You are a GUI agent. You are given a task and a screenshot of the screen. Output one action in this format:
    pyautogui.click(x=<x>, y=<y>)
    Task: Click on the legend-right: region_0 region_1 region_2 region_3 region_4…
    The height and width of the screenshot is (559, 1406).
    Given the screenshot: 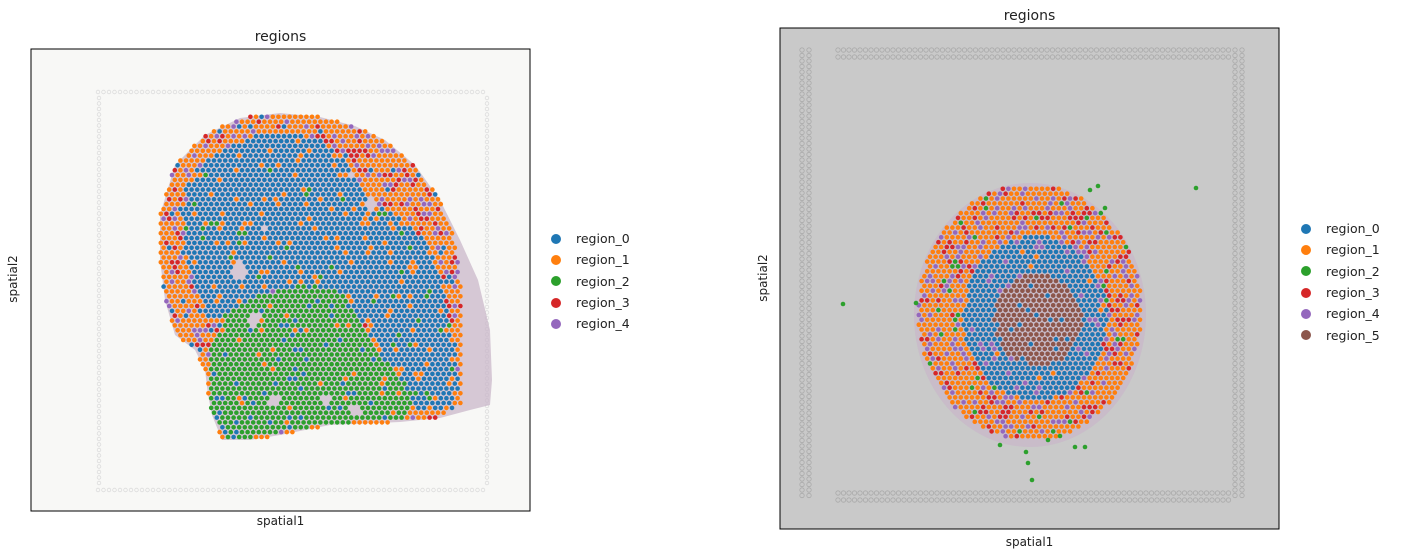 What is the action you would take?
    pyautogui.click(x=1340, y=282)
    